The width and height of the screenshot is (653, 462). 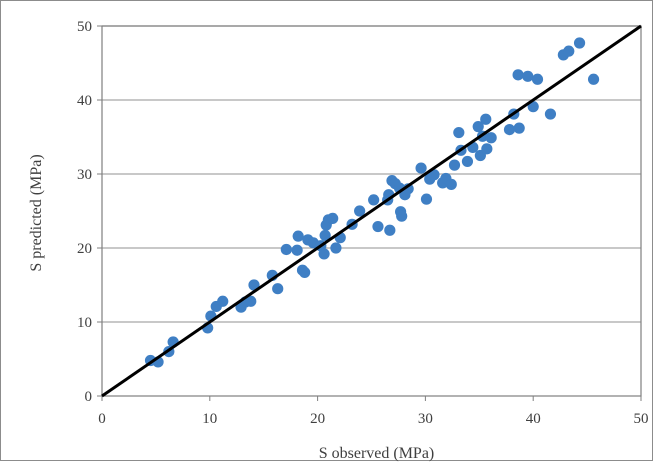 I want to click on x-tick-label: 40, so click(x=533, y=419).